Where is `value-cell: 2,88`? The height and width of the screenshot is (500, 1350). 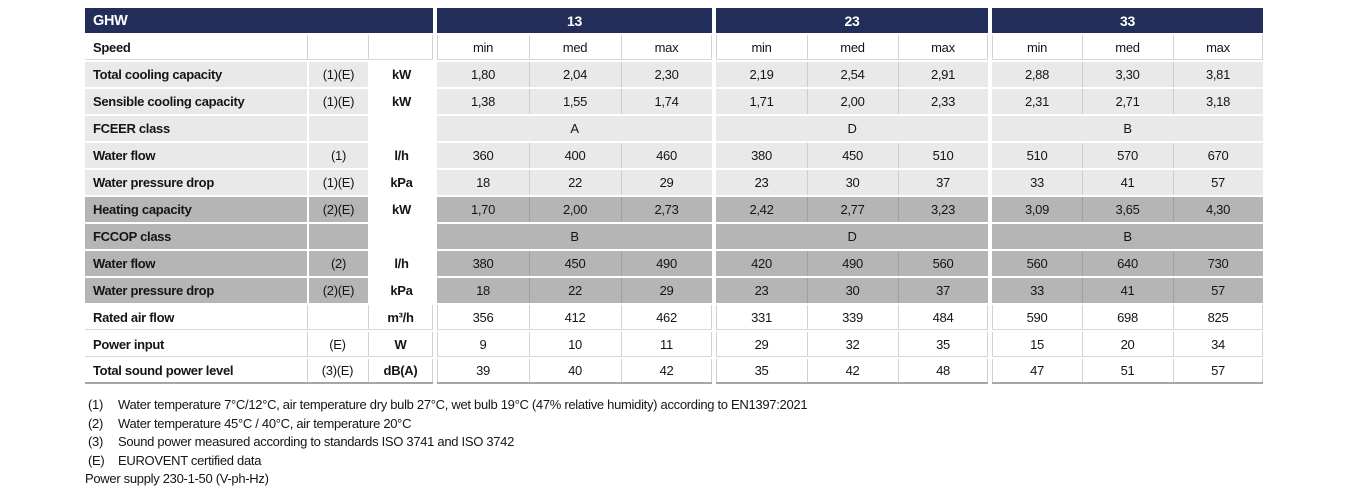 value-cell: 2,88 is located at coordinates (1037, 74).